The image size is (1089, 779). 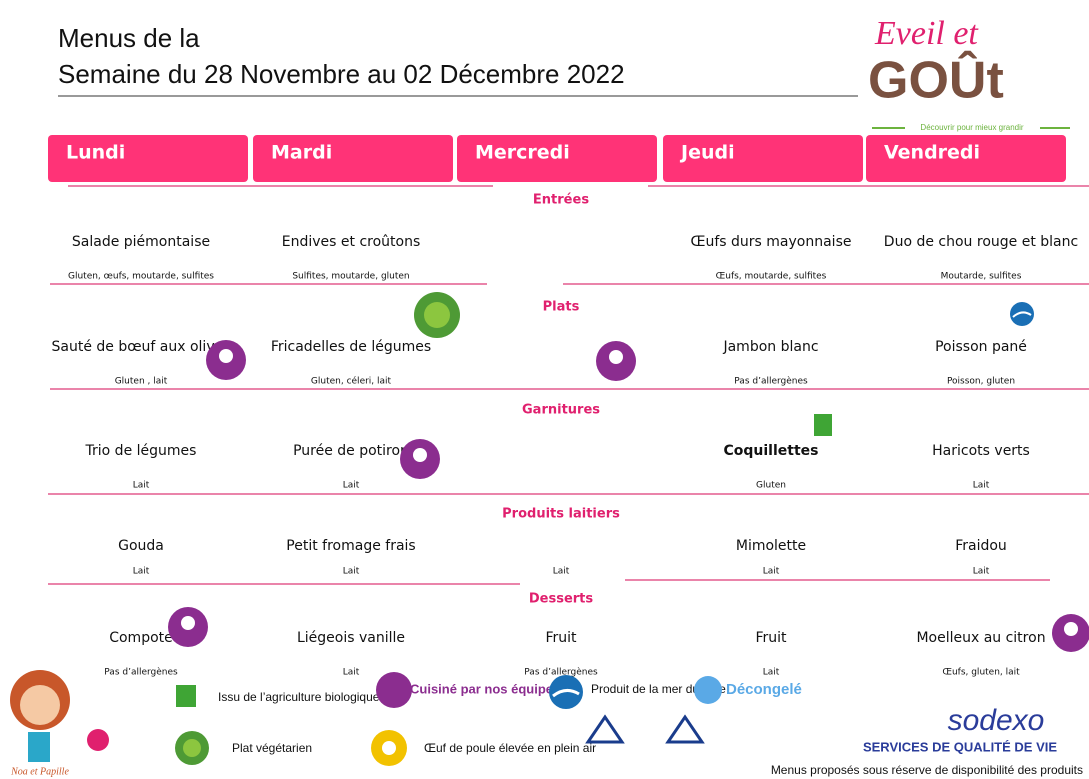 I want to click on section-title: Plats, so click(x=561, y=307).